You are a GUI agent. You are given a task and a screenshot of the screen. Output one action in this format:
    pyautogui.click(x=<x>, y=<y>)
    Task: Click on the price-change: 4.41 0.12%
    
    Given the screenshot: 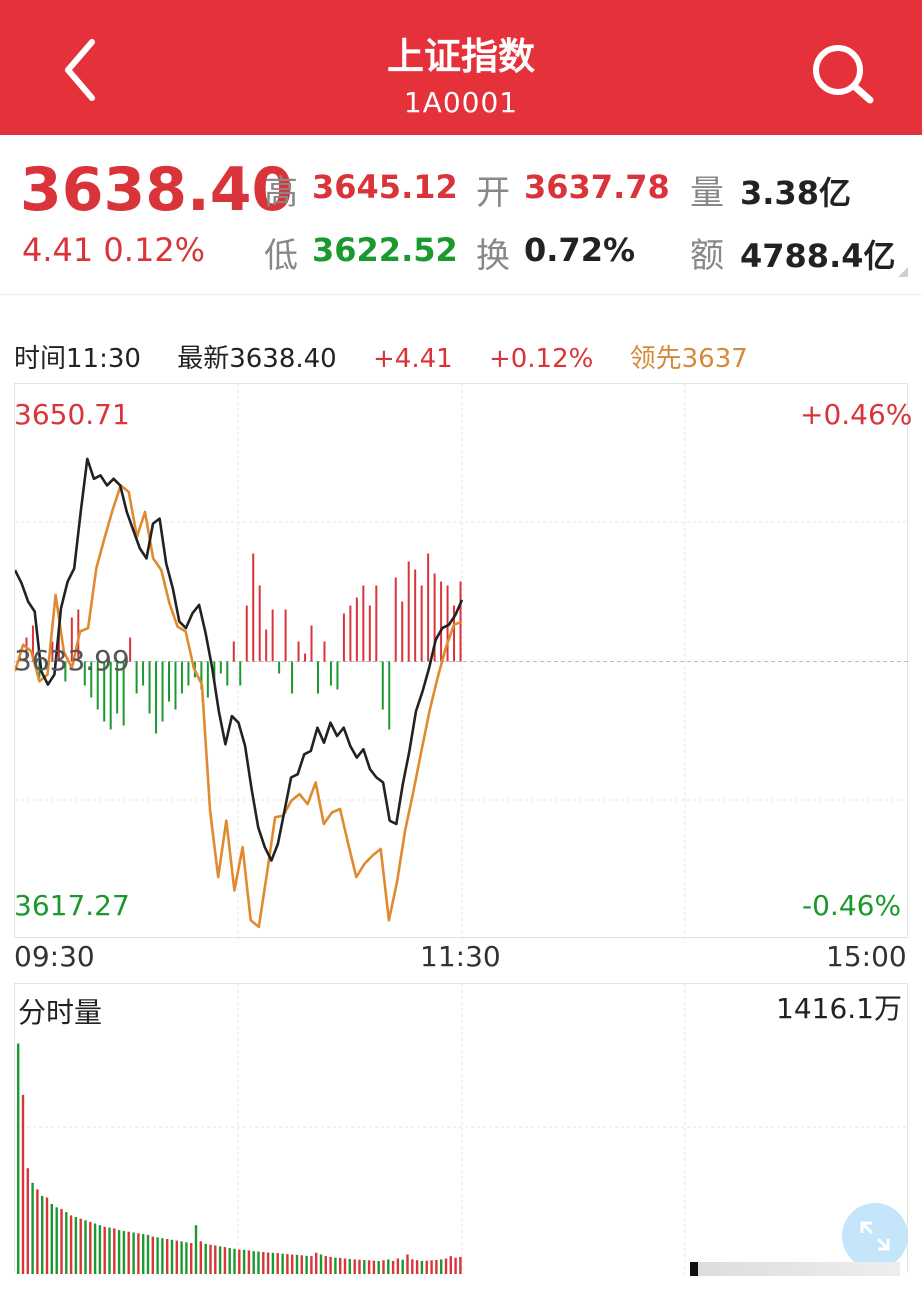 What is the action you would take?
    pyautogui.click(x=113, y=250)
    